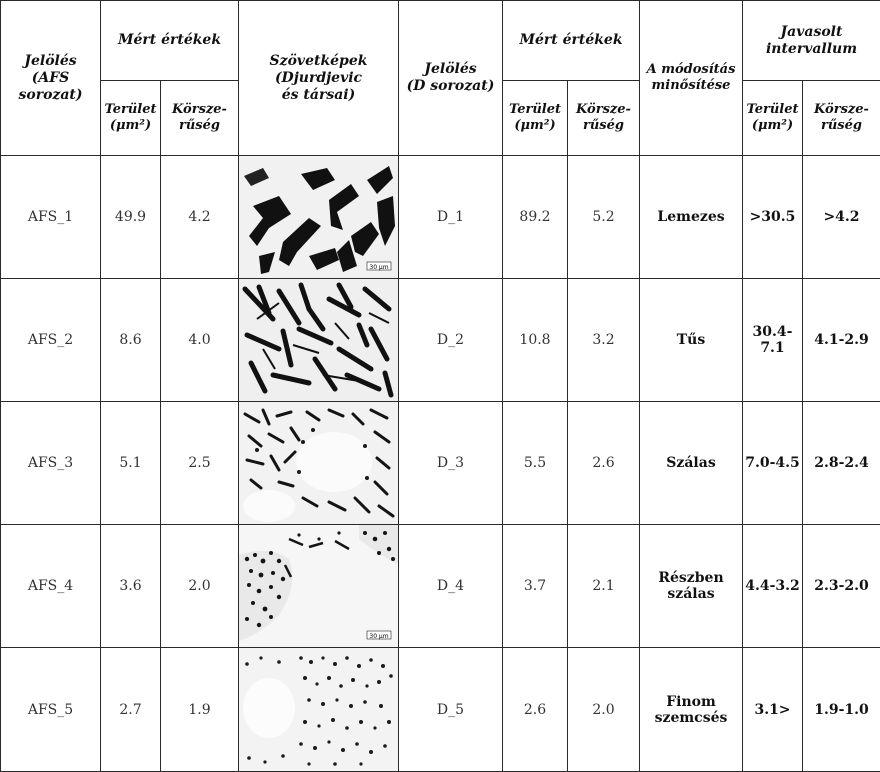 This screenshot has height=772, width=880. Describe the element at coordinates (131, 340) in the screenshot. I see `afs-area: 8.6` at that location.